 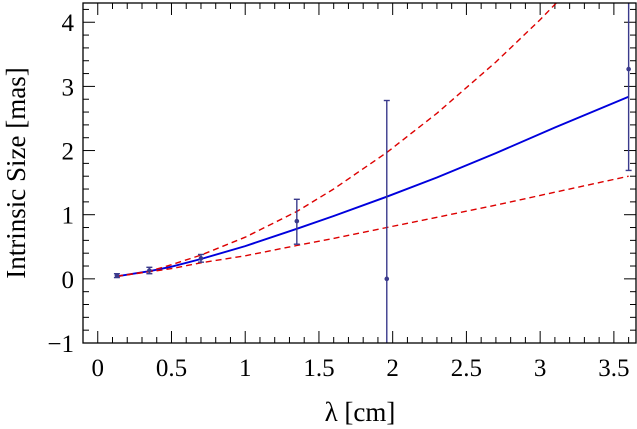 What do you see at coordinates (68, 216) in the screenshot?
I see `y-tick-label: 1` at bounding box center [68, 216].